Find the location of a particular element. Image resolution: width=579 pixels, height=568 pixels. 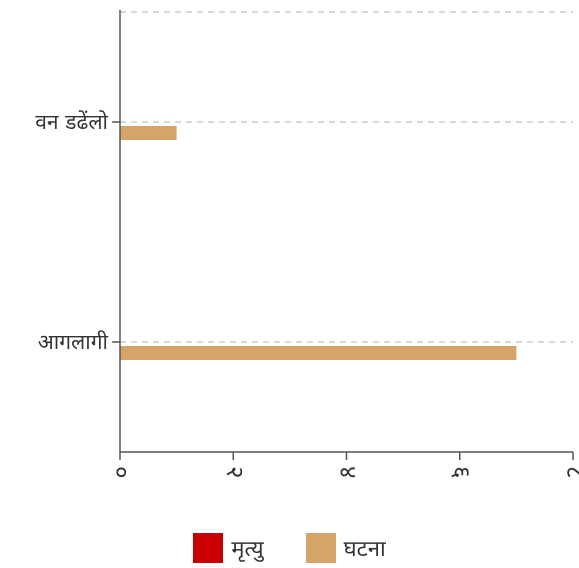

x-tick-label: ६ is located at coordinates (461, 472).